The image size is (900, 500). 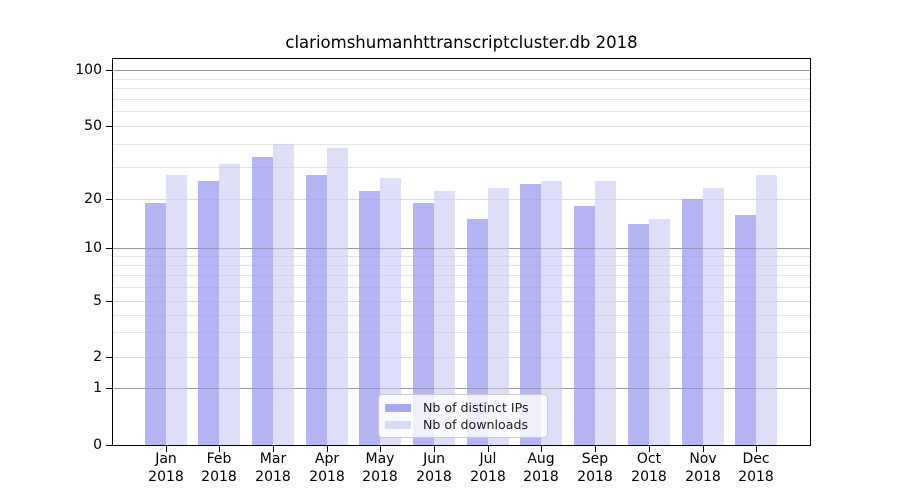 What do you see at coordinates (595, 449) in the screenshot?
I see `x-axis-tick-sep` at bounding box center [595, 449].